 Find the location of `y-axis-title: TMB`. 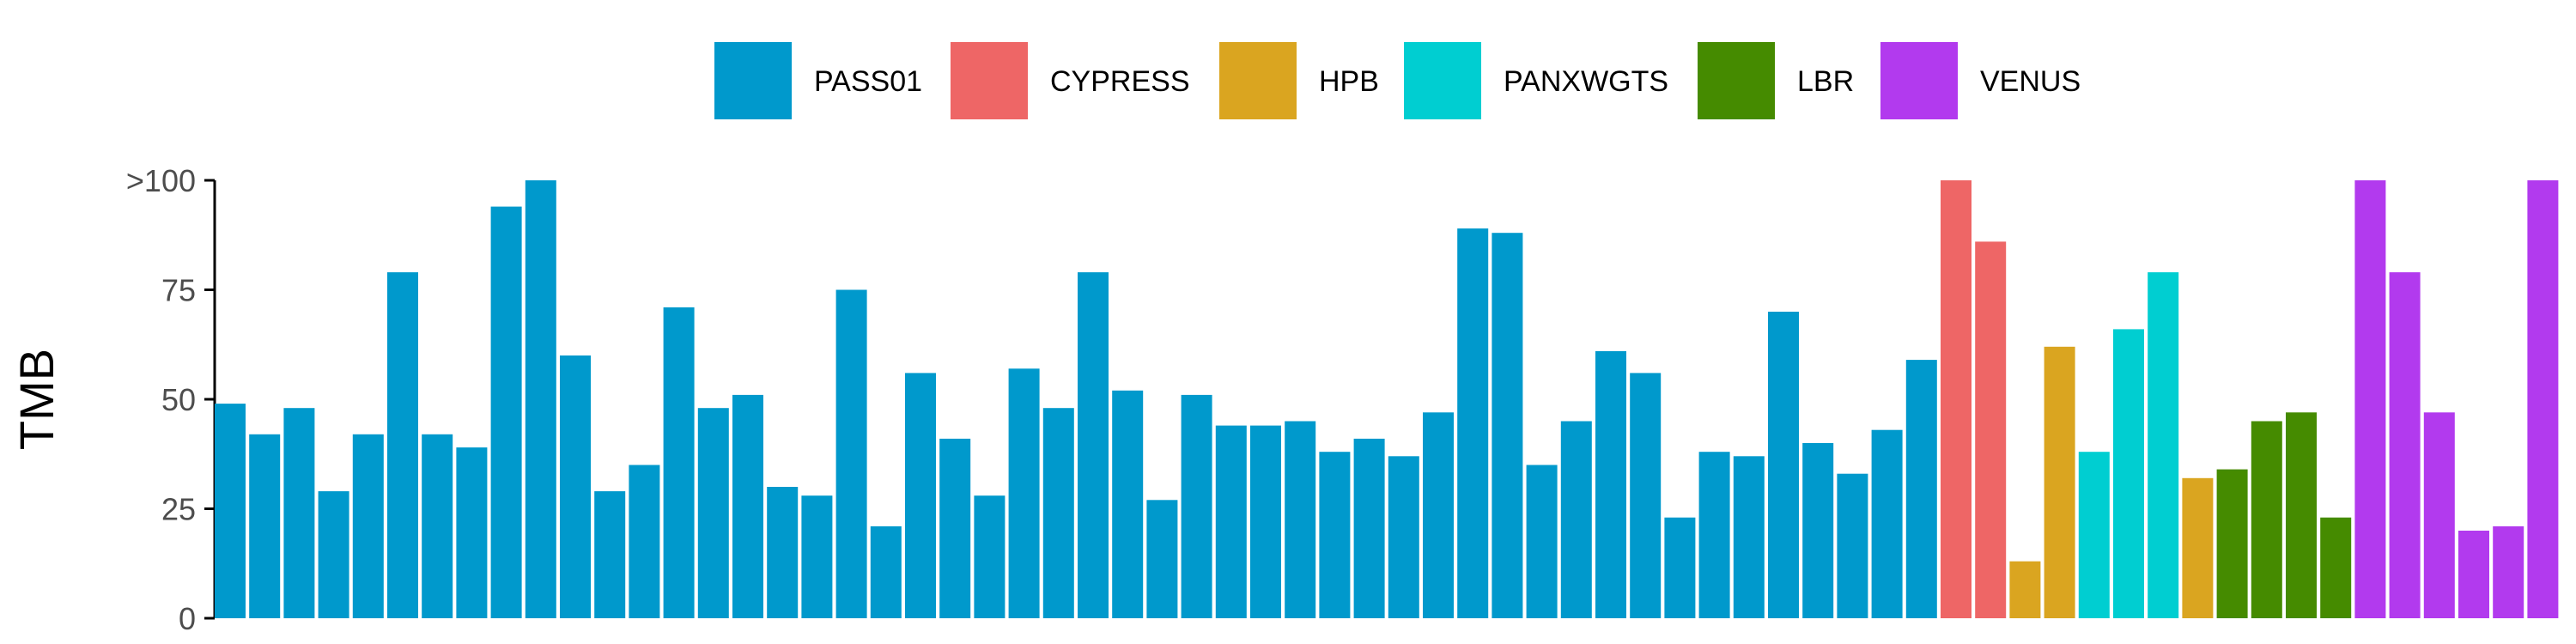

y-axis-title: TMB is located at coordinates (36, 399).